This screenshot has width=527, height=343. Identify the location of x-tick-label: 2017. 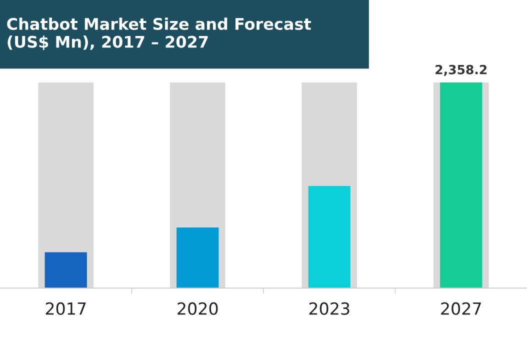
(66, 308).